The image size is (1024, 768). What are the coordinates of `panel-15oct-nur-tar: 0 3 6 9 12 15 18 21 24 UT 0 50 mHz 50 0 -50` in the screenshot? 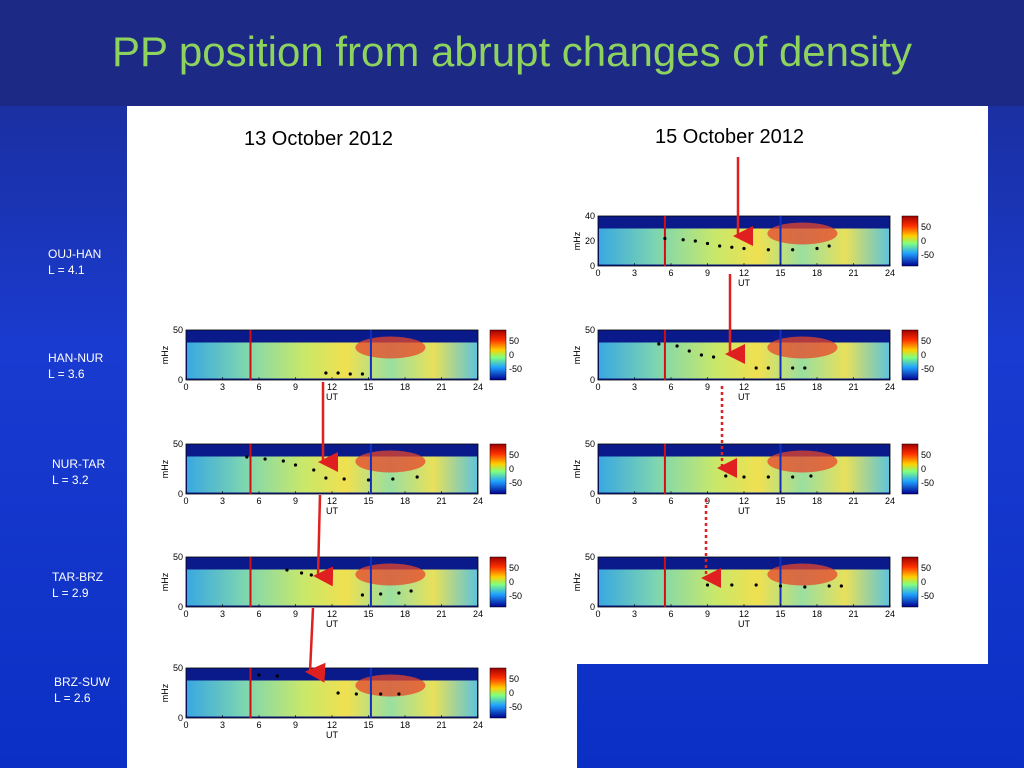 It's located at (750, 482).